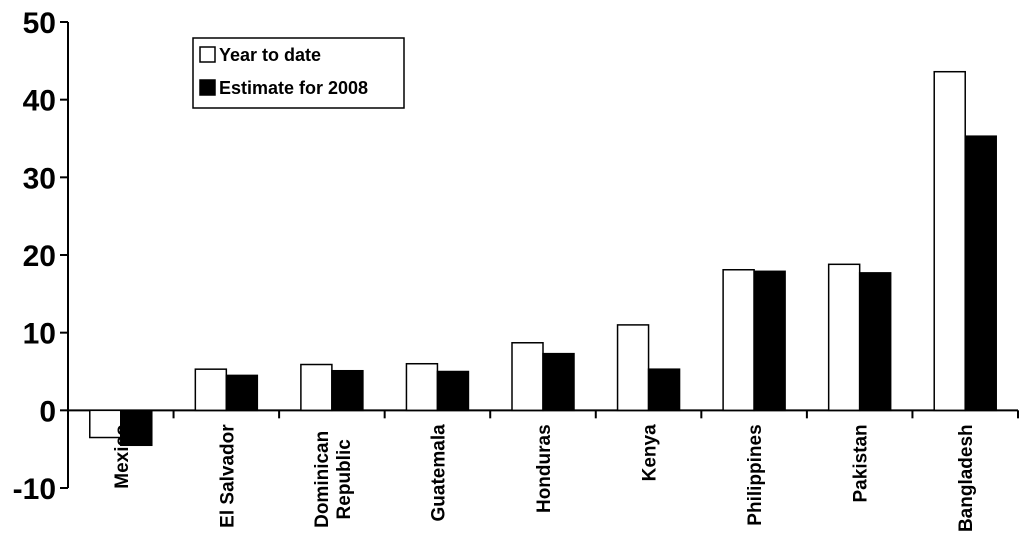 The width and height of the screenshot is (1024, 547). Describe the element at coordinates (39, 334) in the screenshot. I see `y-tick-label: 10` at that location.